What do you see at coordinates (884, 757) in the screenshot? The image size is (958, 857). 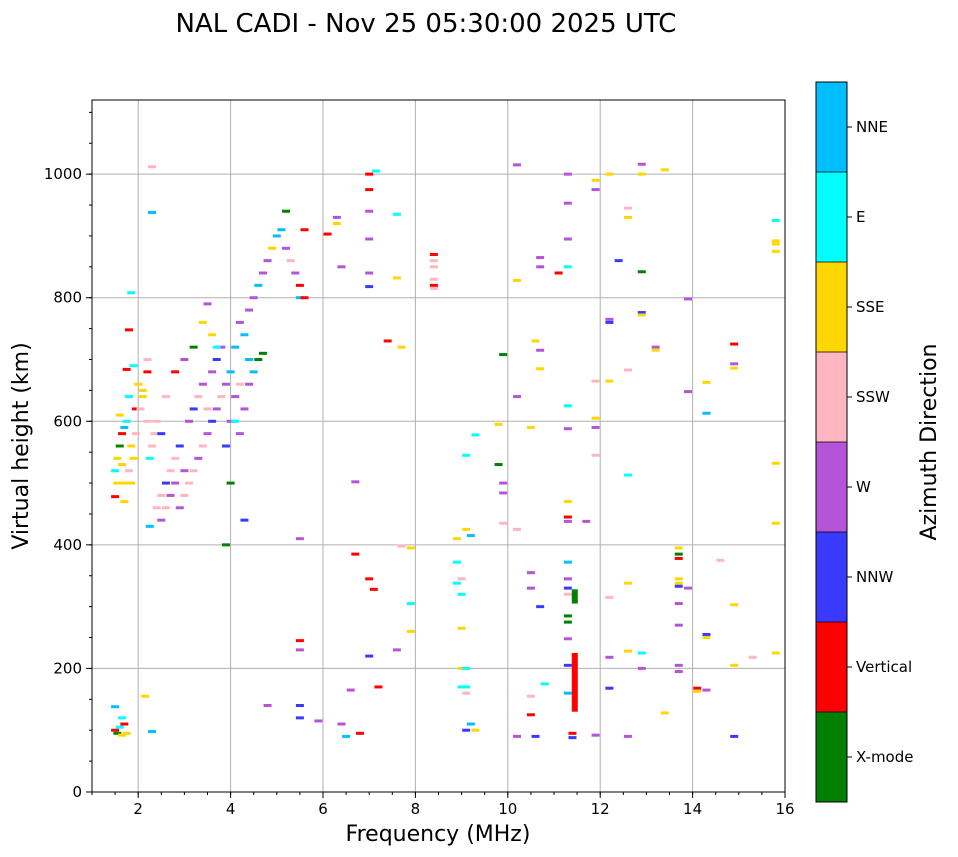 I see `colorbar-tick-label: X-mode` at bounding box center [884, 757].